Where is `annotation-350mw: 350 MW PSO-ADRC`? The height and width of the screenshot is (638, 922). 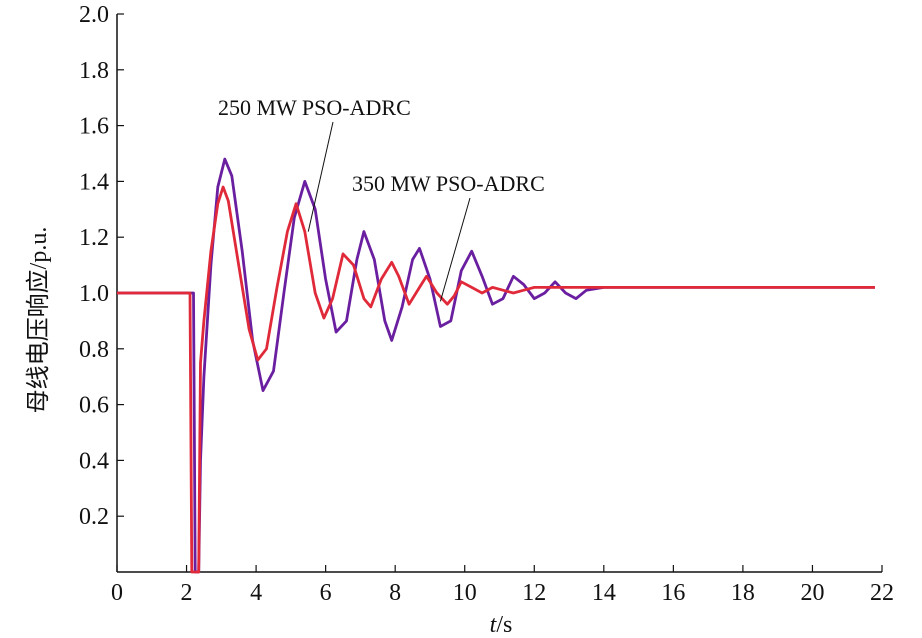
annotation-350mw: 350 MW PSO-ADRC is located at coordinates (448, 183).